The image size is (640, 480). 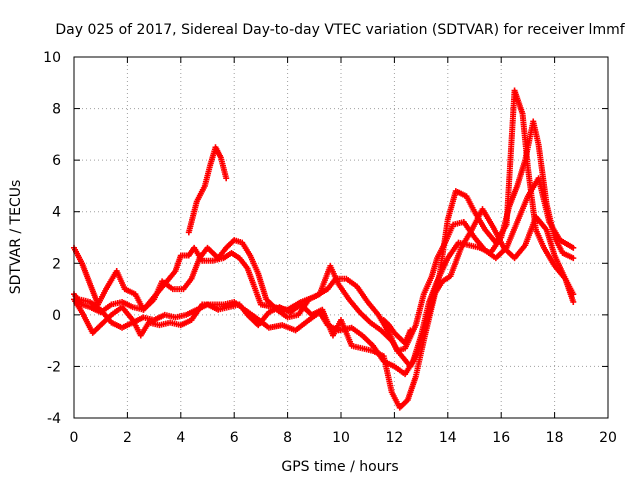 What do you see at coordinates (127, 438) in the screenshot?
I see `x-tick-label: 2` at bounding box center [127, 438].